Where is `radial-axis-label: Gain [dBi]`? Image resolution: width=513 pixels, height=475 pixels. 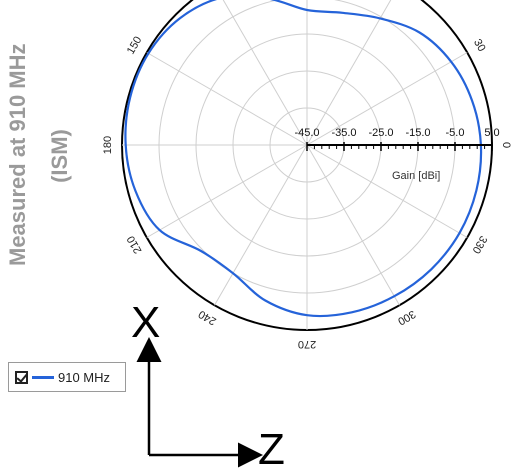
radial-axis-label: Gain [dBi] is located at coordinates (416, 176).